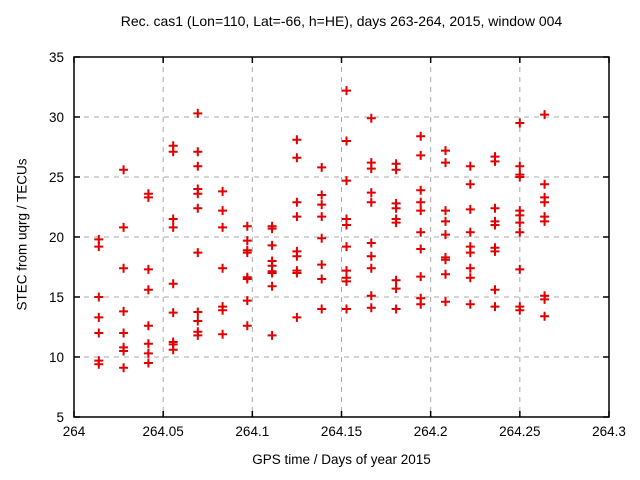 Image resolution: width=640 pixels, height=480 pixels. Describe the element at coordinates (56, 237) in the screenshot. I see `y-tick-label: 20` at that location.